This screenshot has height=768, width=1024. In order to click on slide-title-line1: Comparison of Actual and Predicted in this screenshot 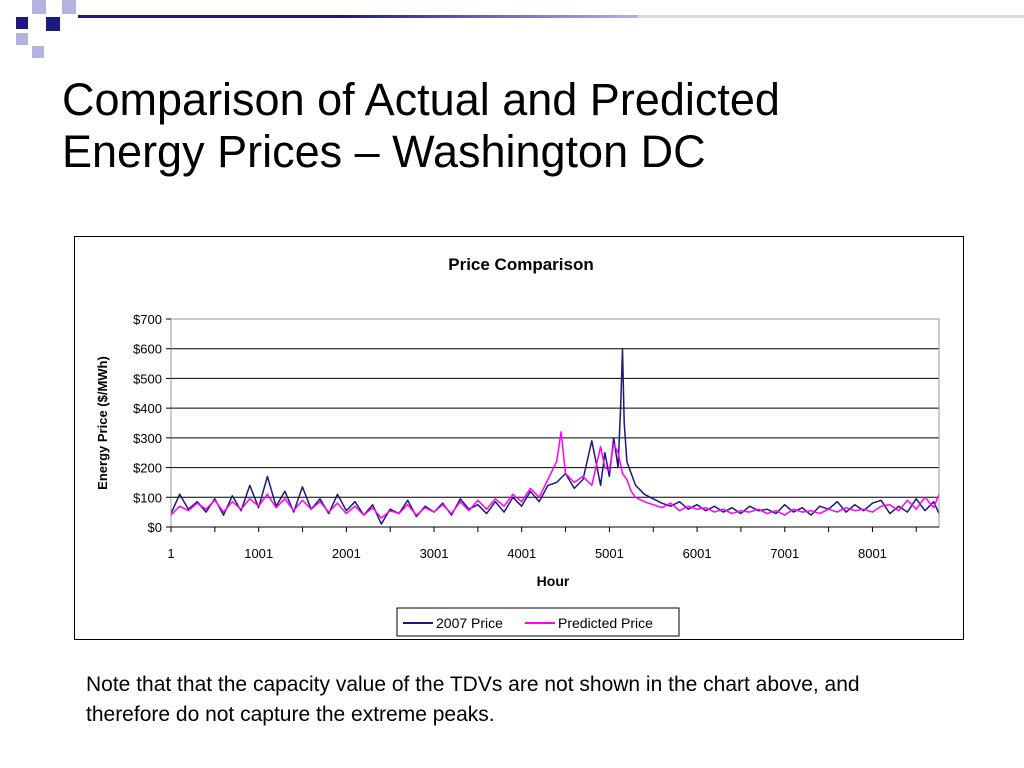, I will do `click(421, 99)`.